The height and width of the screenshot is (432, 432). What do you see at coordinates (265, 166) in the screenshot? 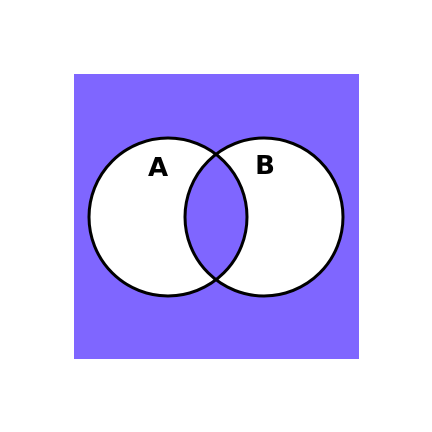
I see `set-b-label: B` at bounding box center [265, 166].